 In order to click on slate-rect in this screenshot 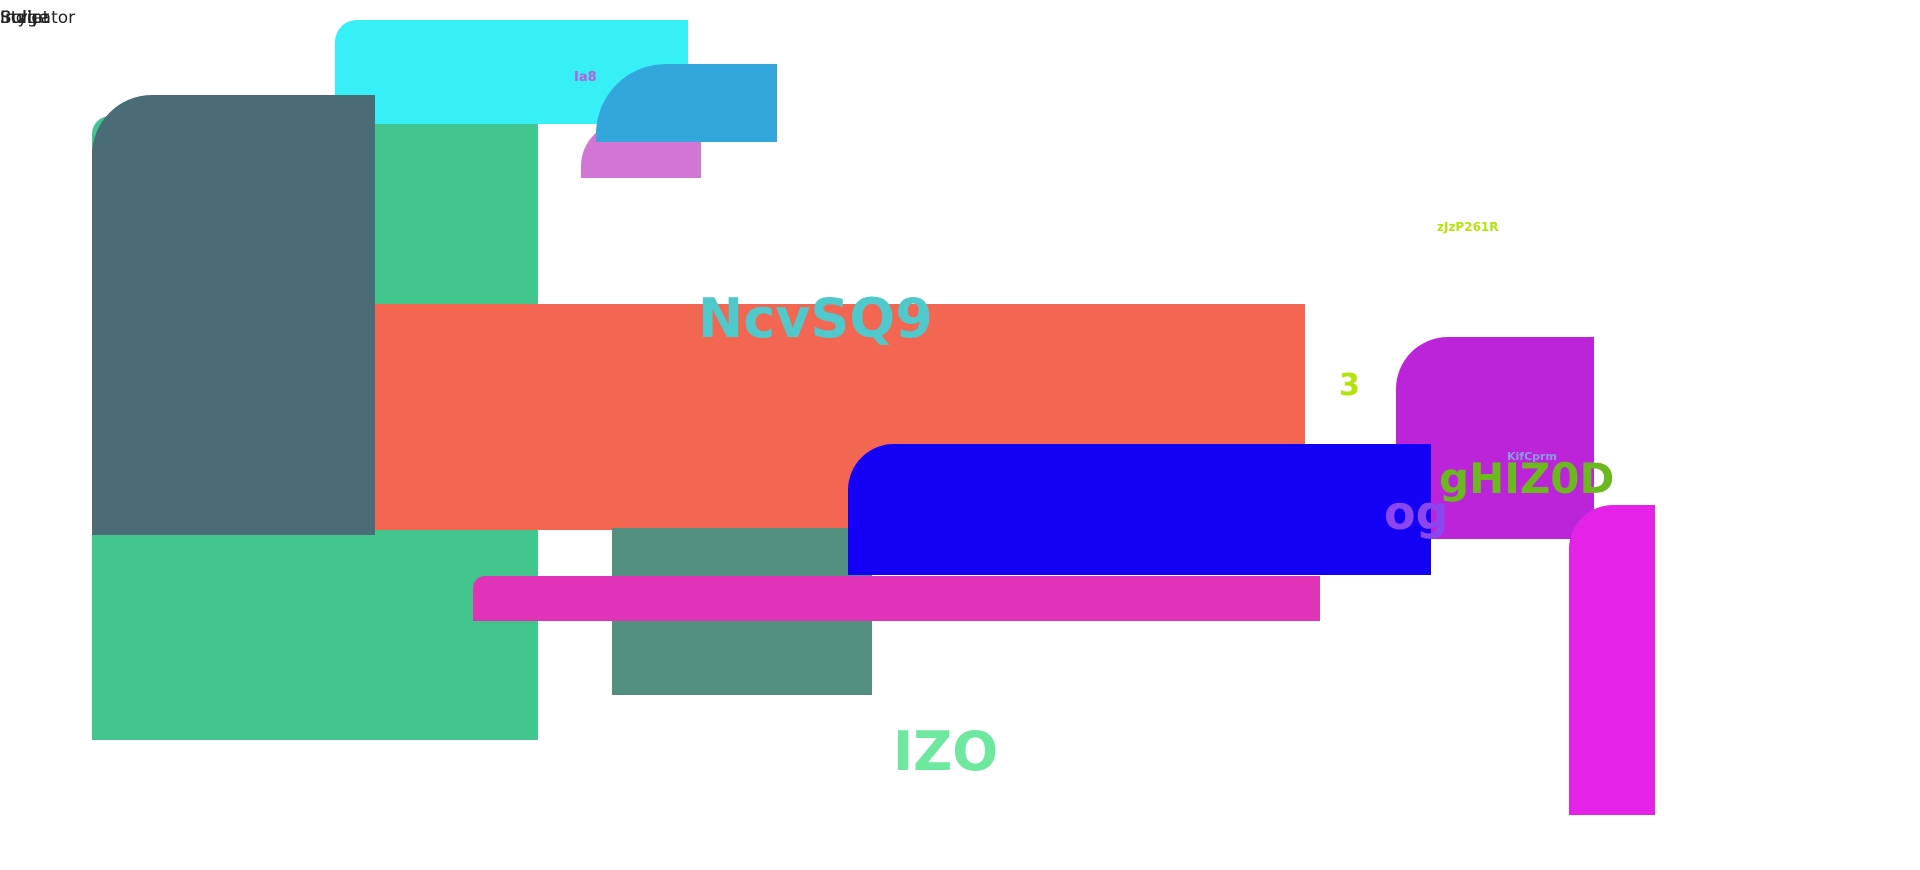, I will do `click(233, 315)`.